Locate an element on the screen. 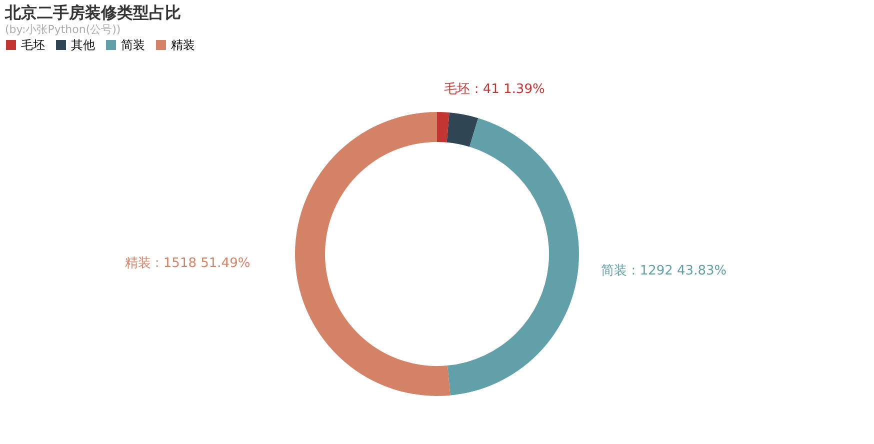  data-label: 简装 : 1292 43.83% is located at coordinates (664, 271).